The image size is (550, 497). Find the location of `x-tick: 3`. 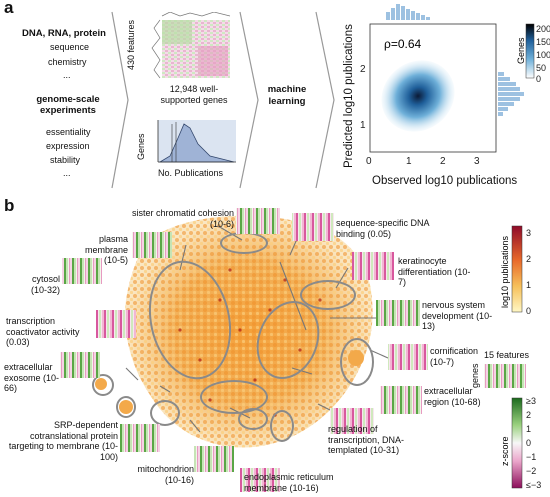

x-tick: 3 is located at coordinates (477, 161).